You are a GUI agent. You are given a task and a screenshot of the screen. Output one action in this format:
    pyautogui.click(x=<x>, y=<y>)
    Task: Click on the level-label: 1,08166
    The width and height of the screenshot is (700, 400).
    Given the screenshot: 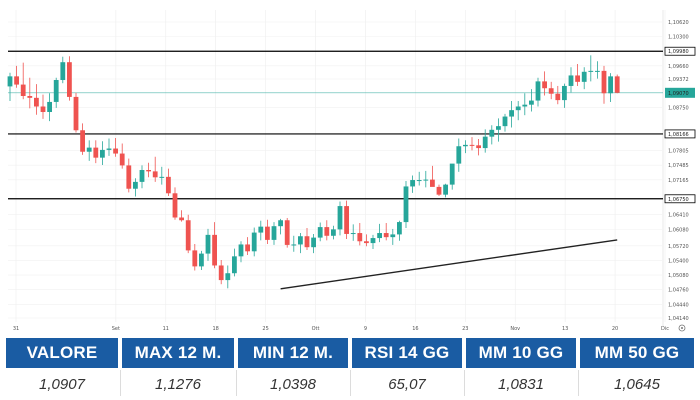 What is the action you would take?
    pyautogui.click(x=678, y=135)
    